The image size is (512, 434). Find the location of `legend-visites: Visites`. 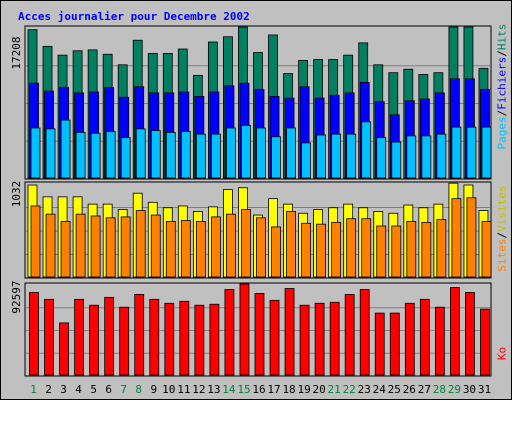

legend-visites: Visites is located at coordinates (502, 208).